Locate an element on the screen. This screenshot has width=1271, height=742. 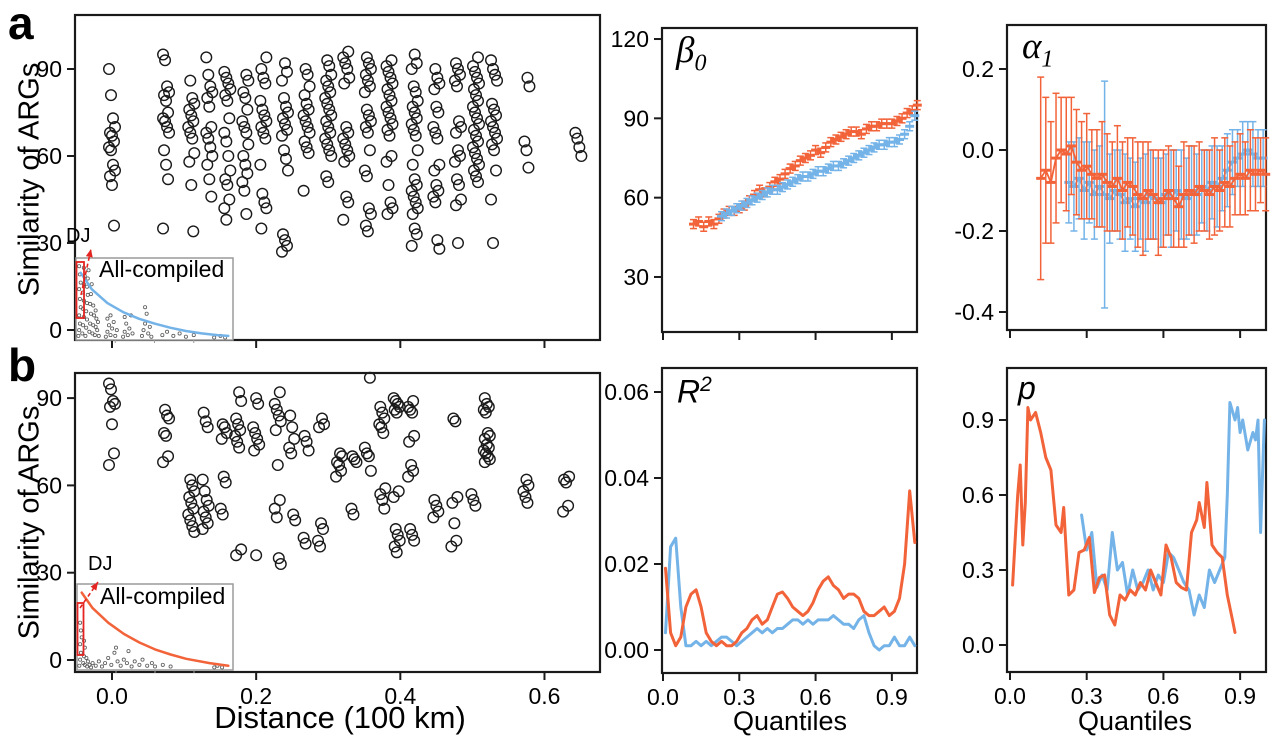
y-axis-title-a: Similarity of ARGs is located at coordinates (29, 179).